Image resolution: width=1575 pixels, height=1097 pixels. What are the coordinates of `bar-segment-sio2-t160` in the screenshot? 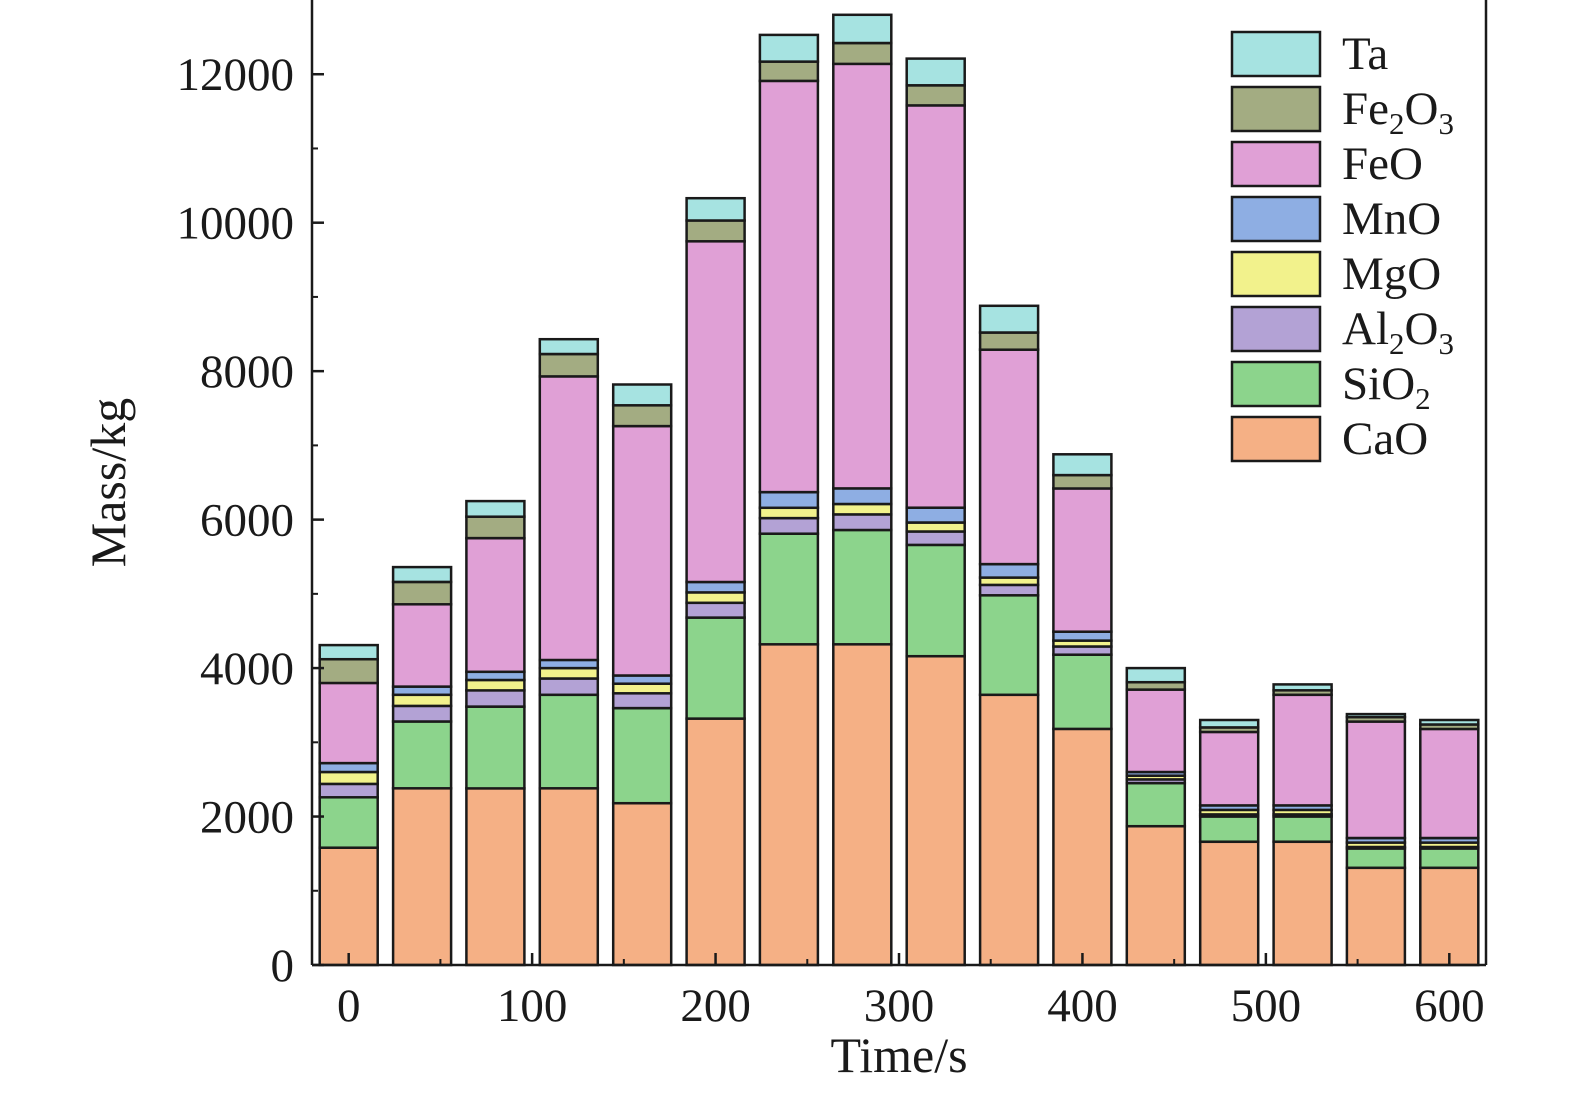 It's located at (642, 755).